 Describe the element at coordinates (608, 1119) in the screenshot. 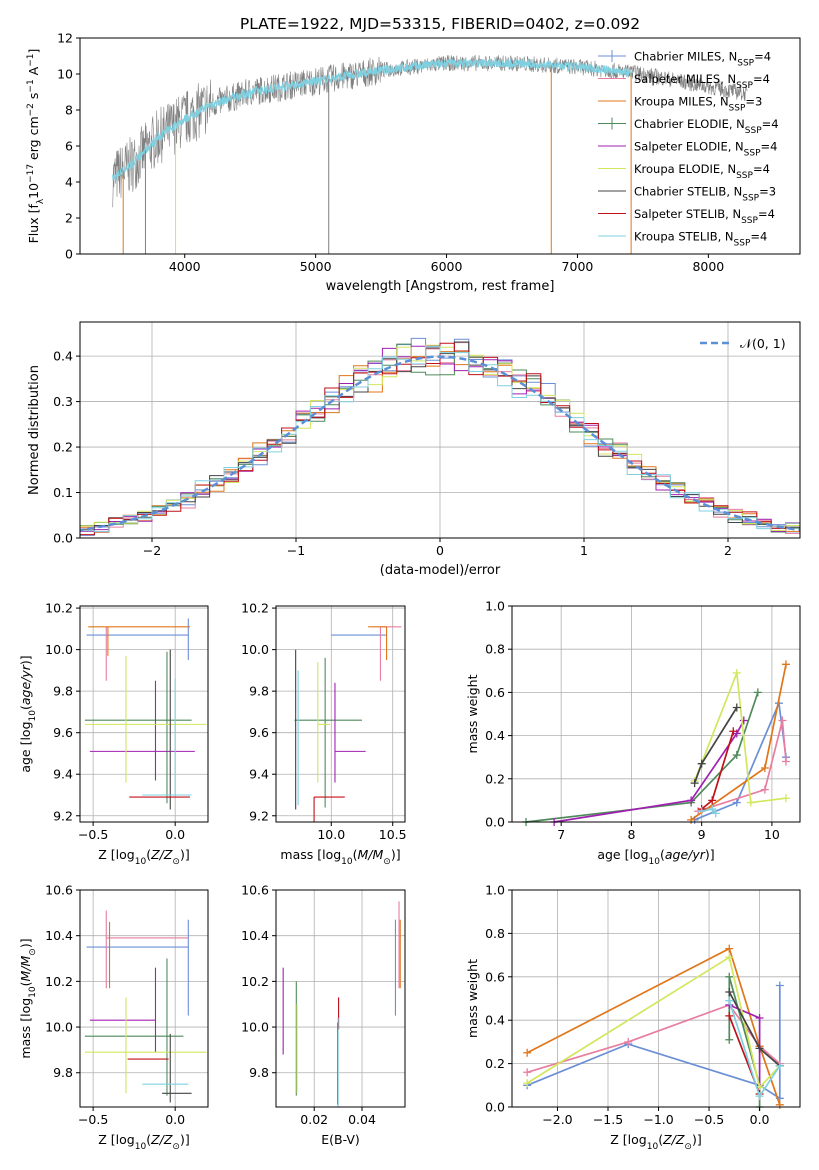

I see `x-tick-label: −1.5` at that location.